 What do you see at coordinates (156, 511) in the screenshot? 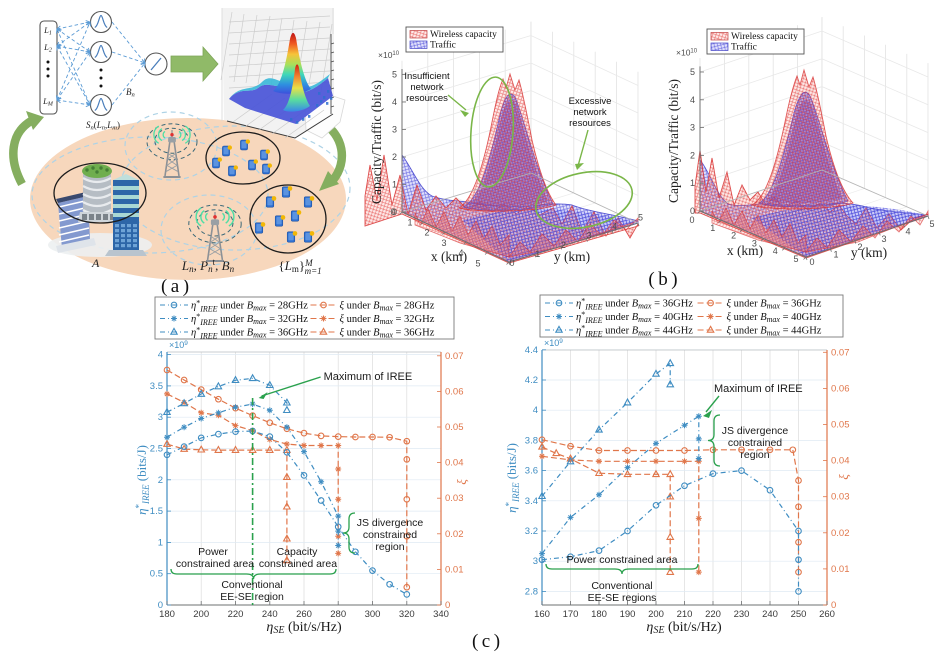
I see `svg-text: 1.5` at bounding box center [156, 511].